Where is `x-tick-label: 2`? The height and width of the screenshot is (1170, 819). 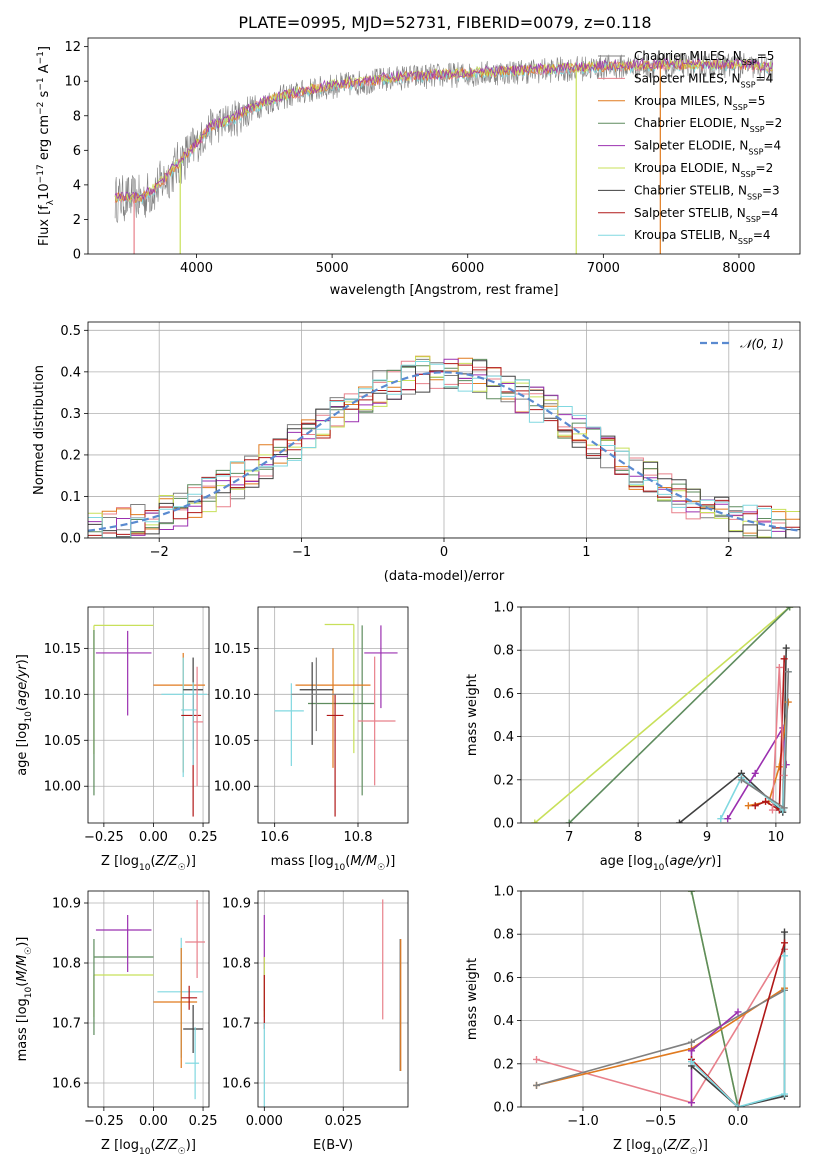 x-tick-label: 2 is located at coordinates (729, 552).